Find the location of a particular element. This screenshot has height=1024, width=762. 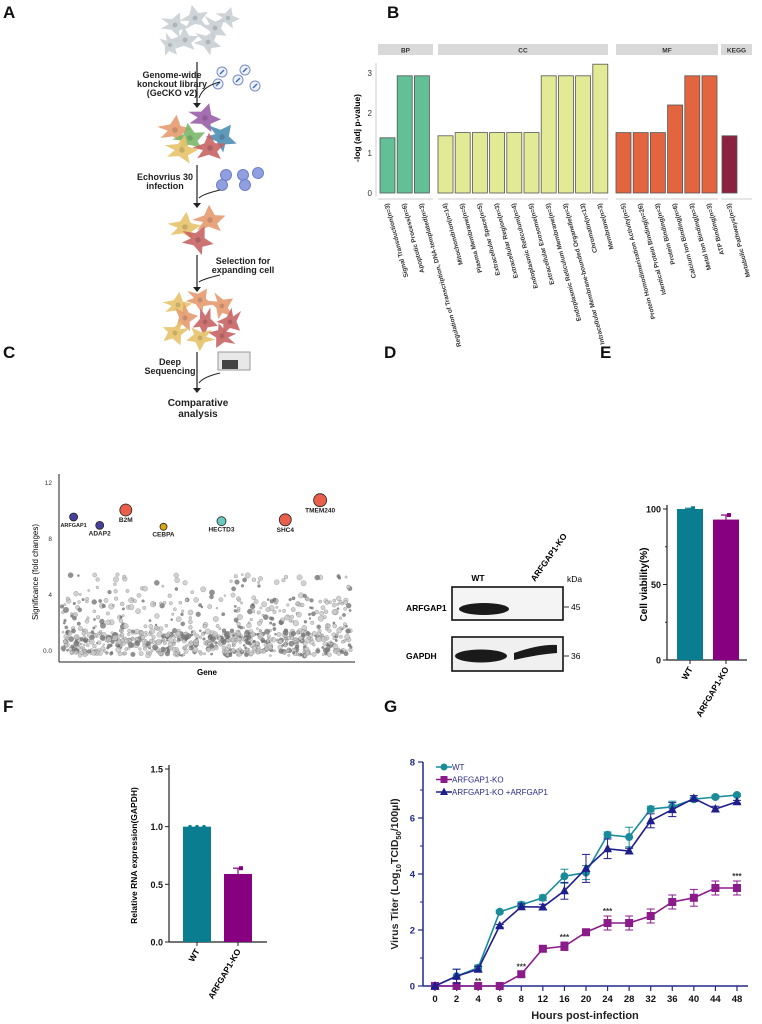

hit-gene-point-tmem240 is located at coordinates (320, 500).